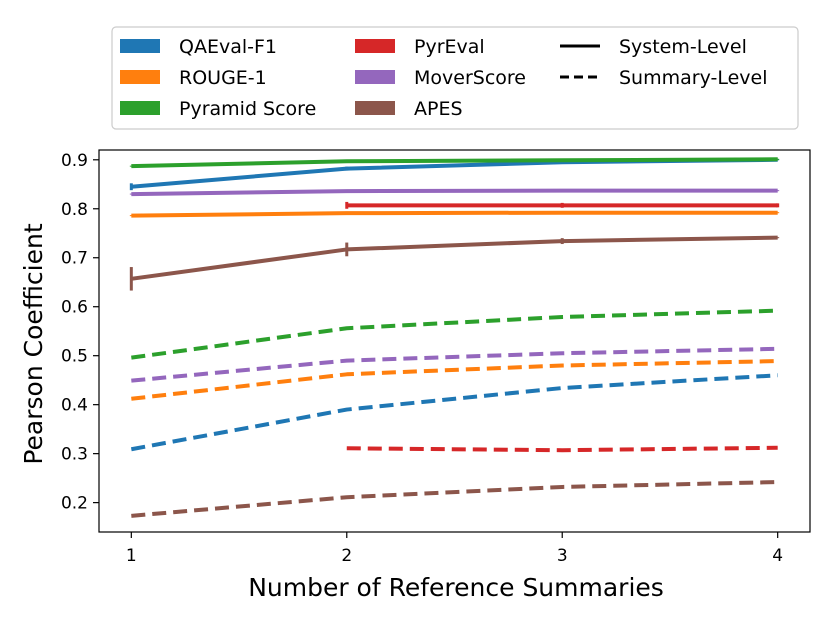 This screenshot has height=623, width=830. I want to click on legend-label-pyramid-score: Pyramid Score, so click(247, 109).